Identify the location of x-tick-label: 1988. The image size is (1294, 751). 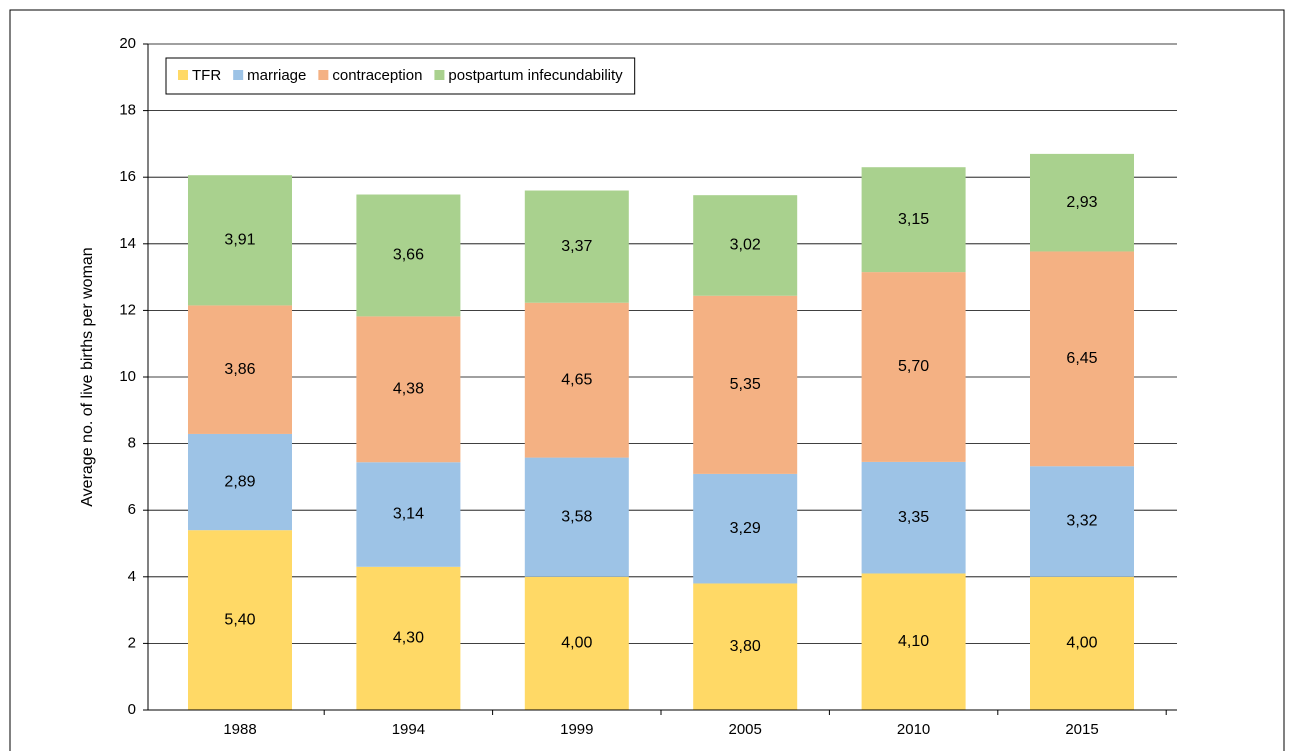
(239, 729).